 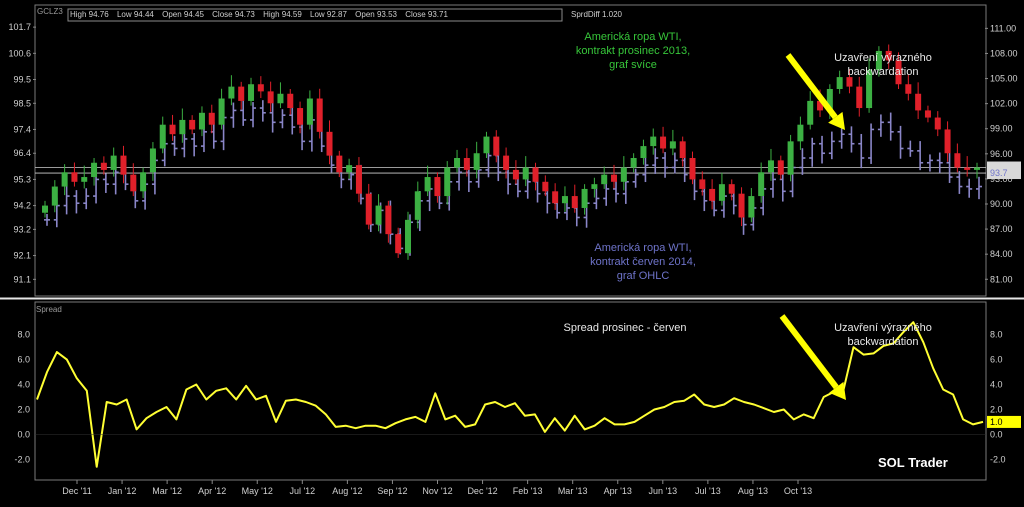 I want to click on spread-right-tick-label: 2.0, so click(x=996, y=409).